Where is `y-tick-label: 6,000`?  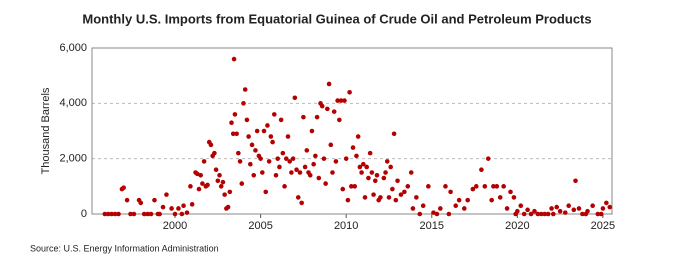 y-tick-label: 6,000 is located at coordinates (73, 48).